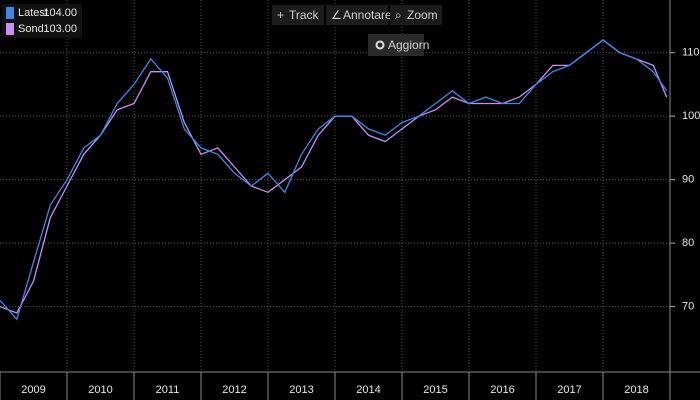 This screenshot has height=400, width=700. What do you see at coordinates (60, 29) in the screenshot?
I see `legend-value: 103.00` at bounding box center [60, 29].